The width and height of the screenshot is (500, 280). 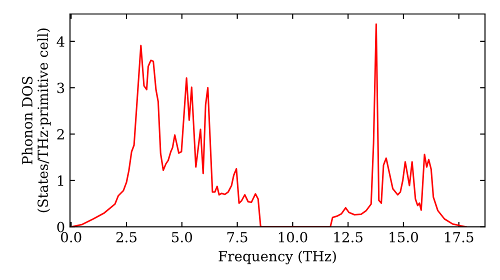 I want to click on x-axis-title: Frequency (THz), so click(x=277, y=257).